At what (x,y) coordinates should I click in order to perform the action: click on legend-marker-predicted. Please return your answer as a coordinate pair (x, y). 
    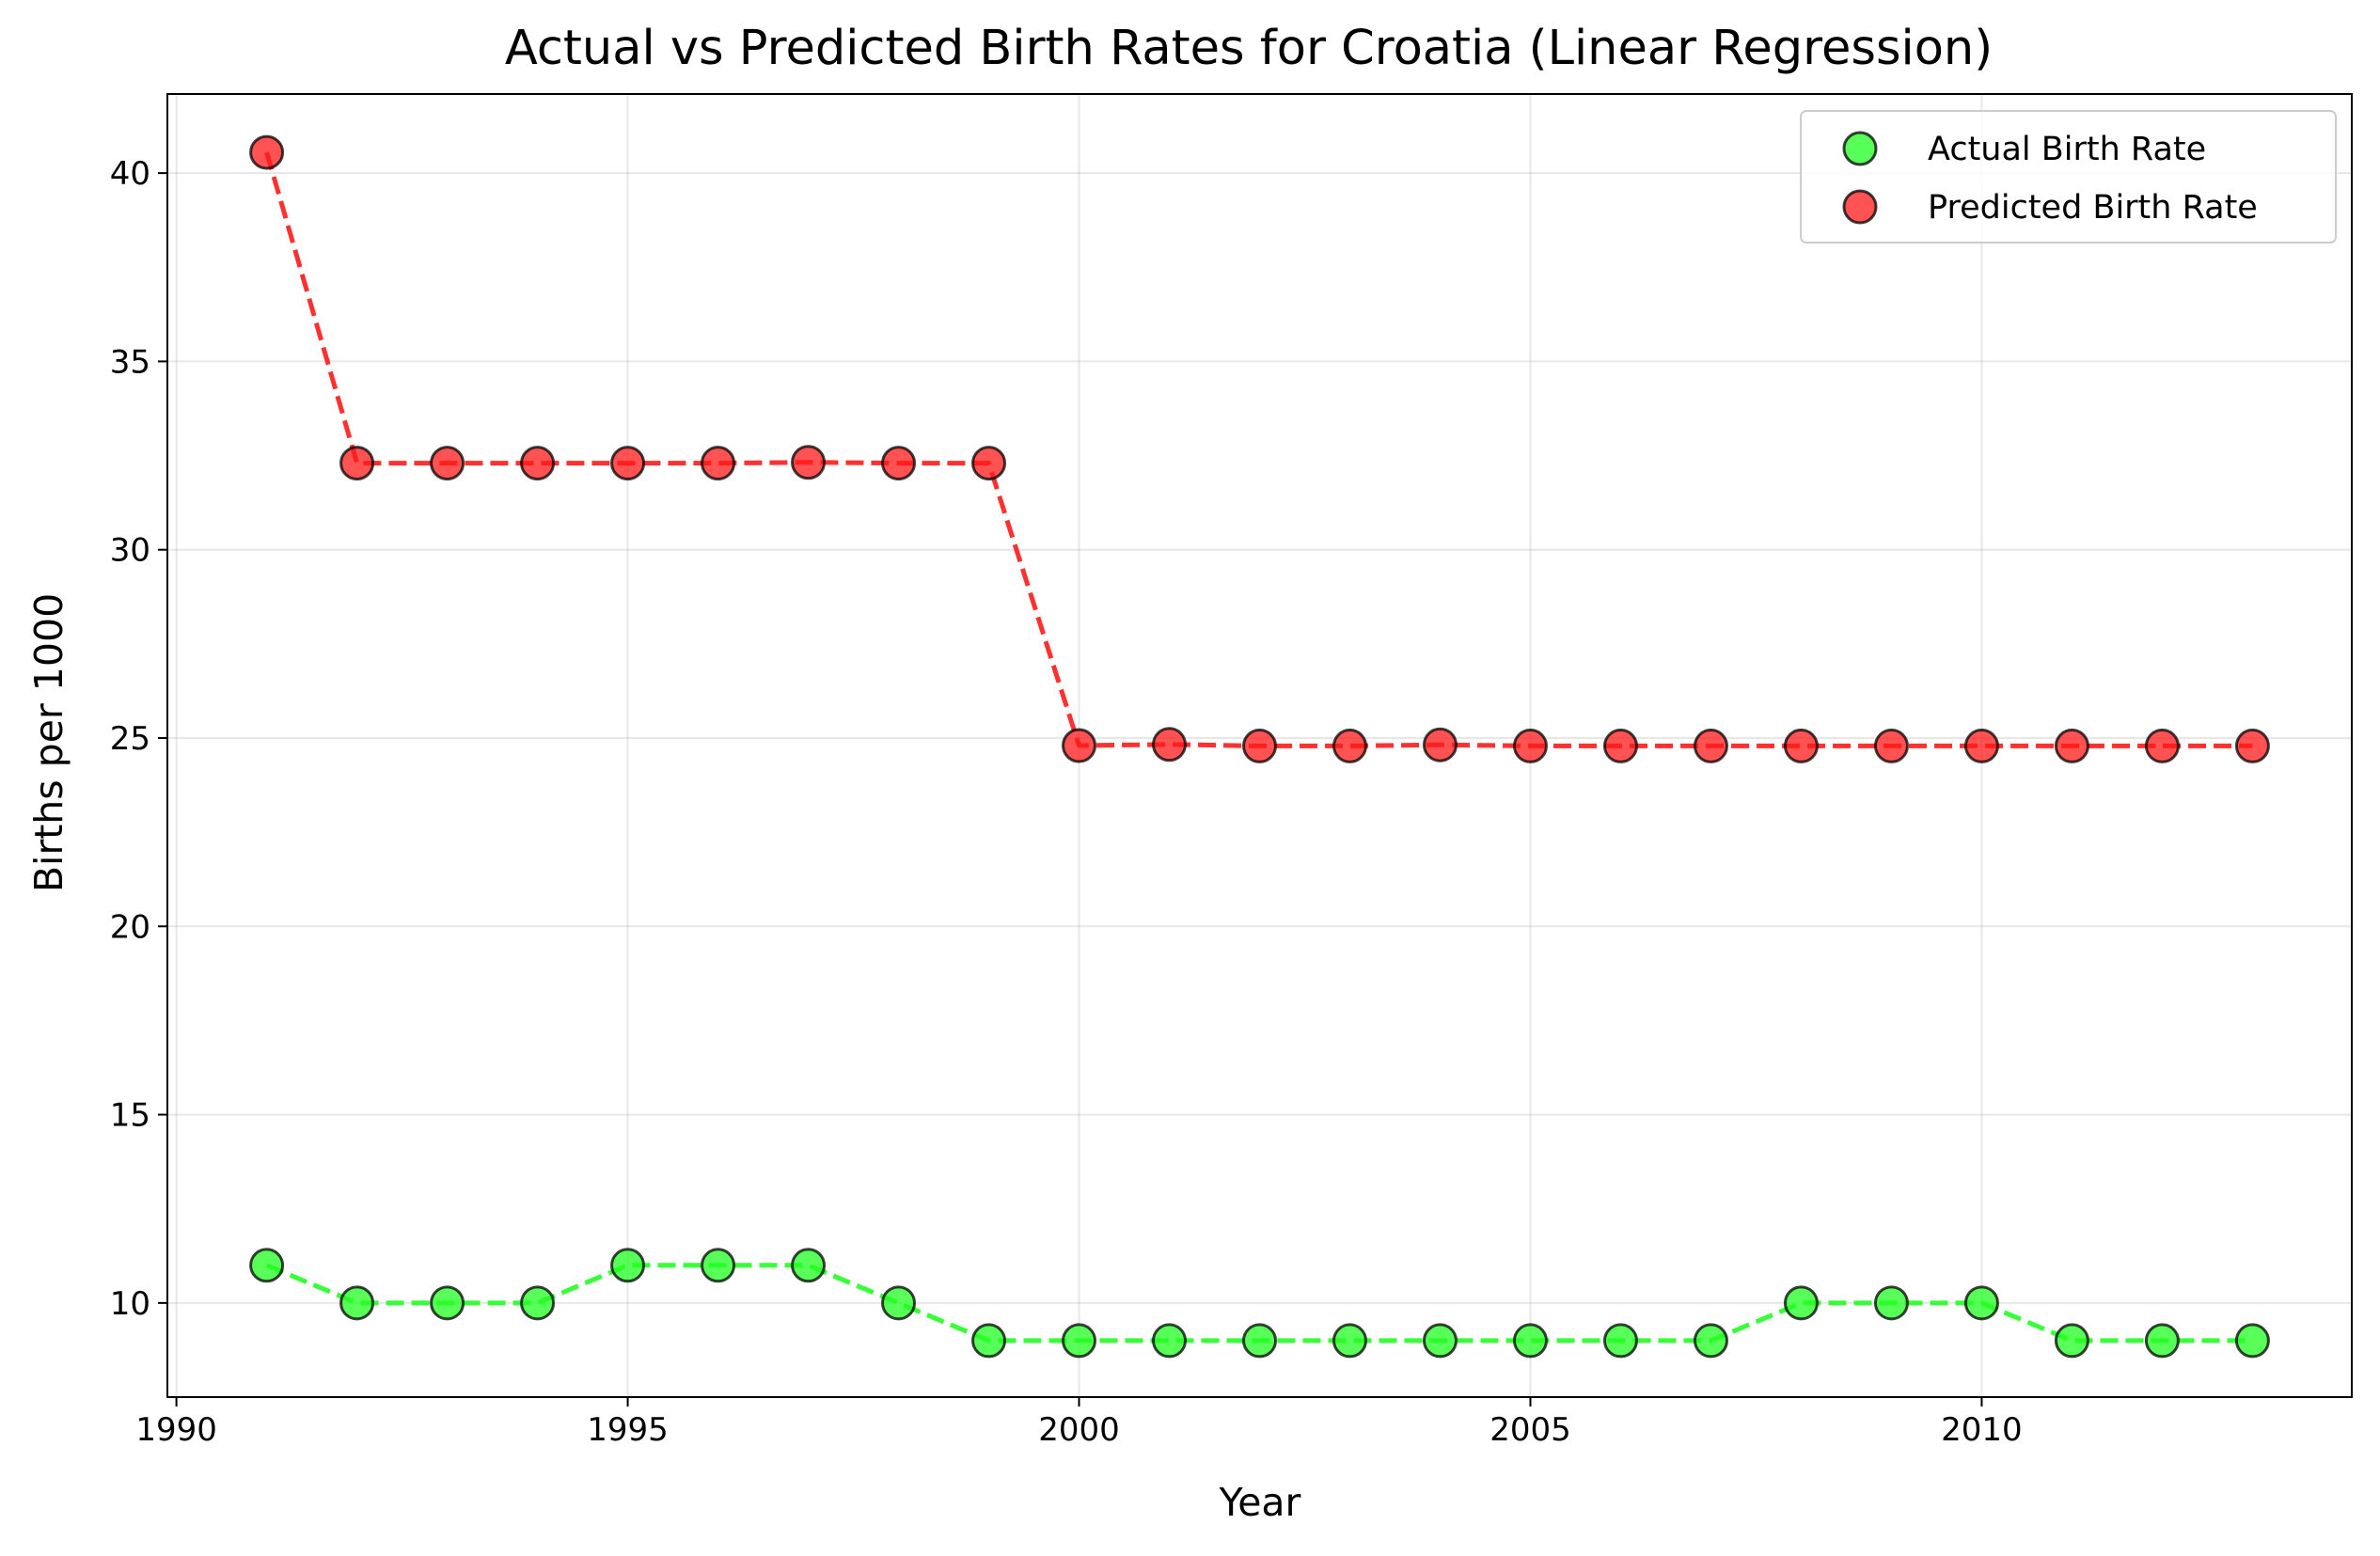
    Looking at the image, I should click on (1860, 207).